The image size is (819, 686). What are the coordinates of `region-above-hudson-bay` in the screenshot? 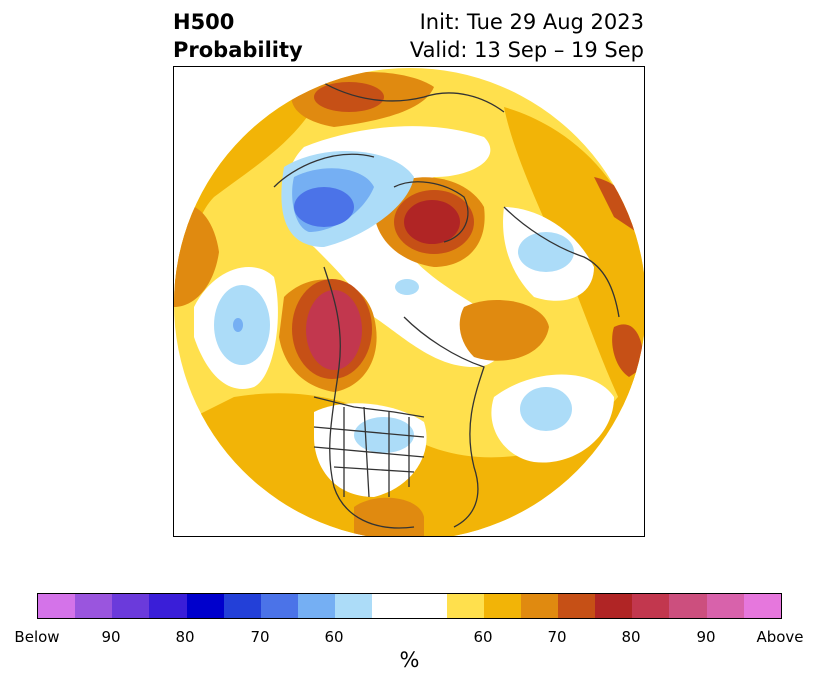 It's located at (504, 330).